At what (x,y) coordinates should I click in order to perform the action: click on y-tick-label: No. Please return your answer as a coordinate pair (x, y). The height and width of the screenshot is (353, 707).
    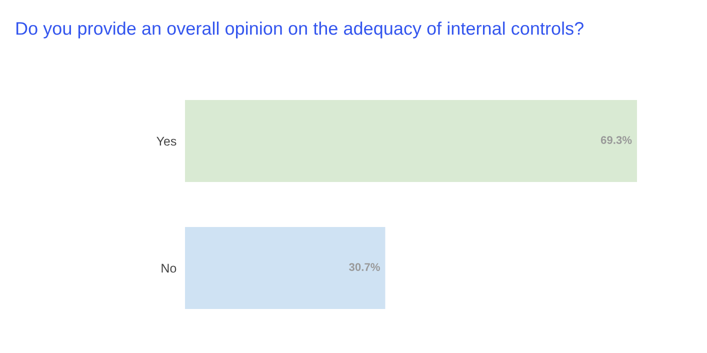
    Looking at the image, I should click on (169, 268).